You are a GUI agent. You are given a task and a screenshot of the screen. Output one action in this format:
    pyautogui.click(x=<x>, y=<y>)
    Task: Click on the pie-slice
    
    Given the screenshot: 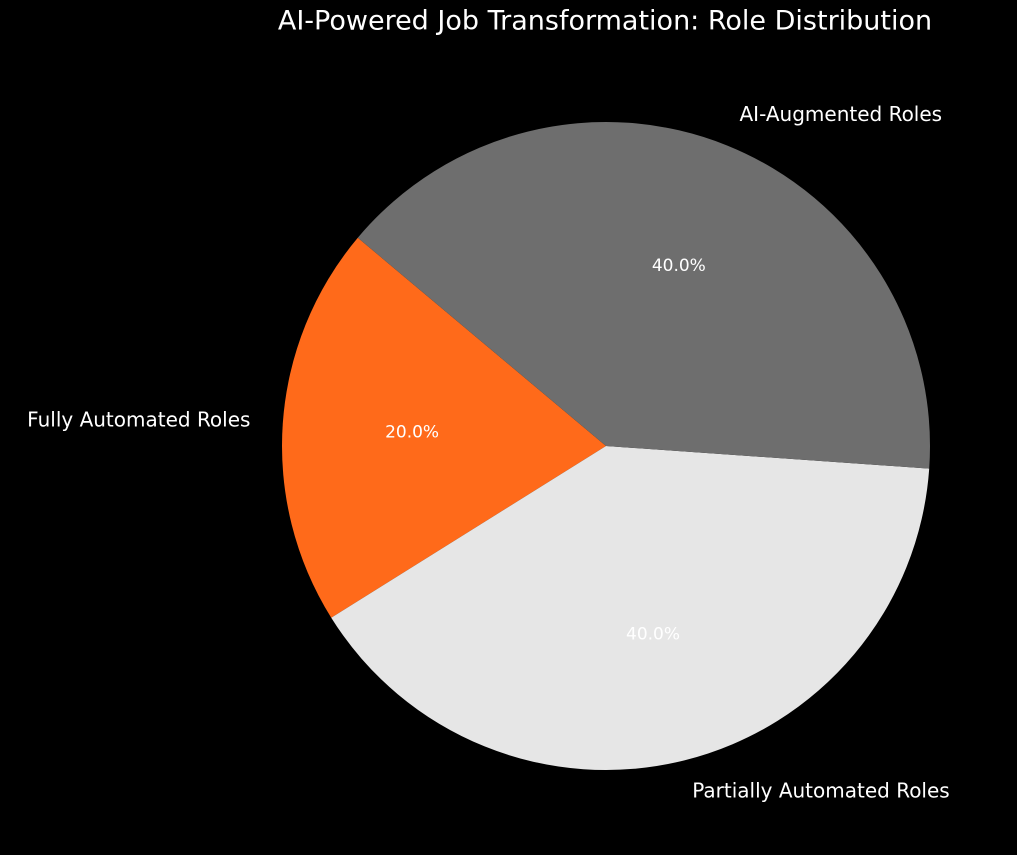 What is the action you would take?
    pyautogui.click(x=444, y=427)
    